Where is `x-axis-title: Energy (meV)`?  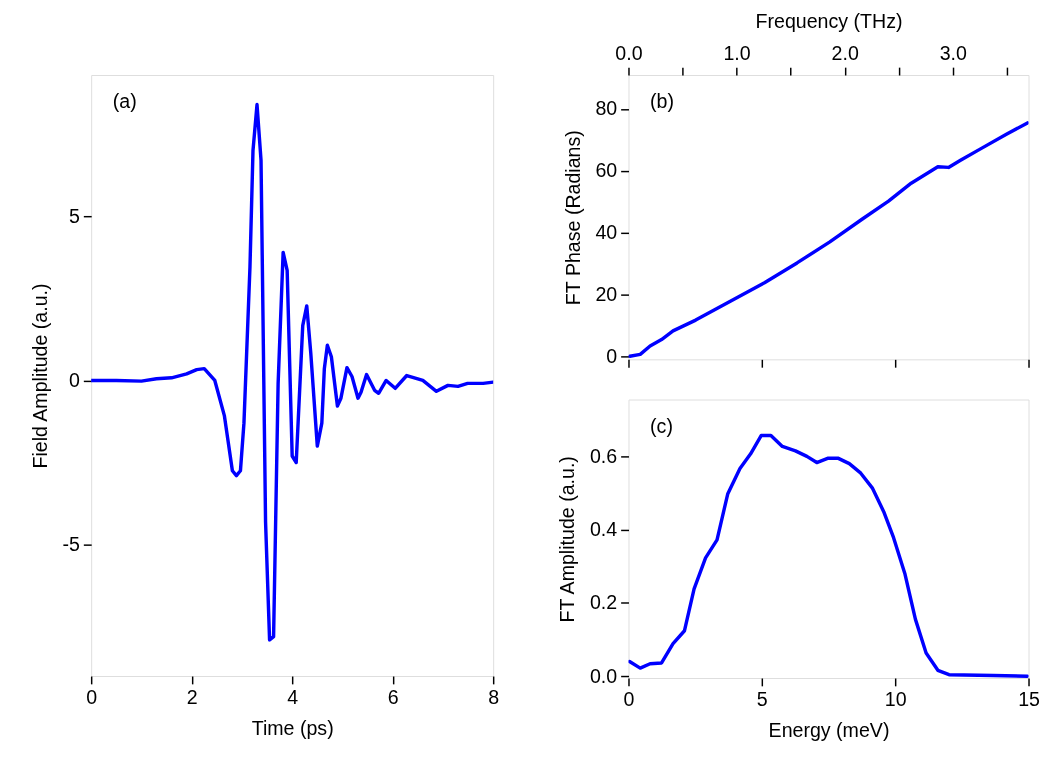 x-axis-title: Energy (meV) is located at coordinates (829, 730).